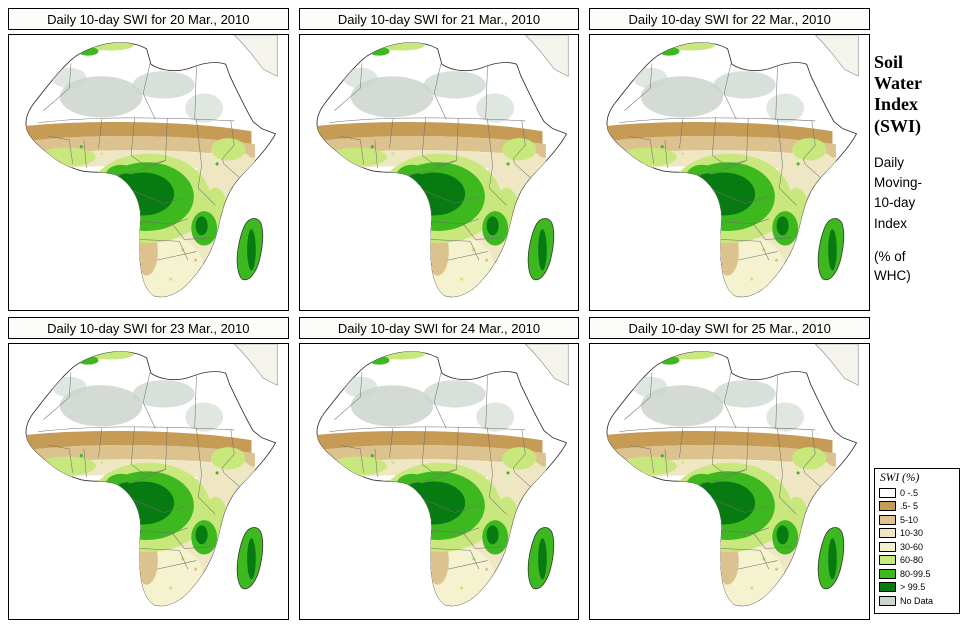 This screenshot has height=626, width=968. I want to click on panel-title: Daily 10-day SWI for 25 Mar., 2010, so click(729, 328).